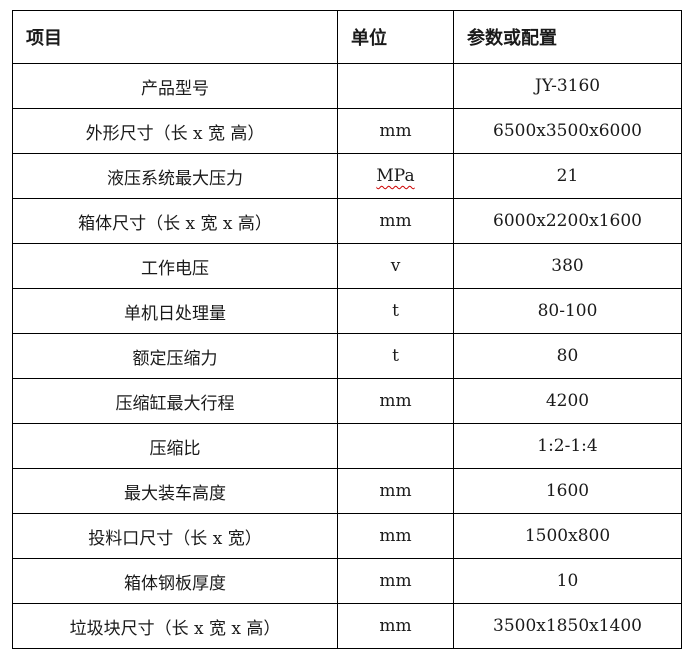 This screenshot has width=692, height=662. I want to click on spec-value-cell: 380, so click(567, 266).